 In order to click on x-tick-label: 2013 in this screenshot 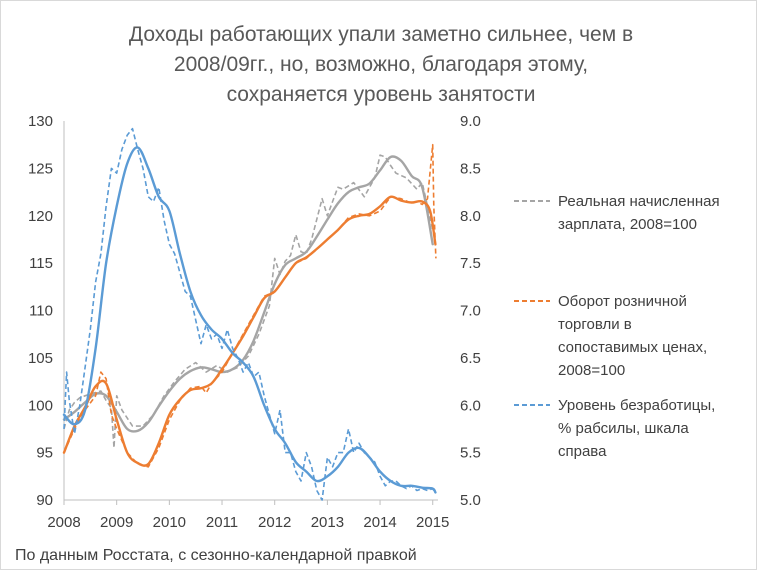, I will do `click(327, 522)`.